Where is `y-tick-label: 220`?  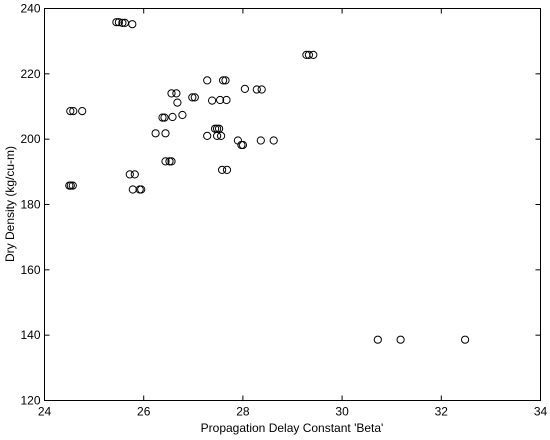 y-tick-label: 220 is located at coordinates (30, 74).